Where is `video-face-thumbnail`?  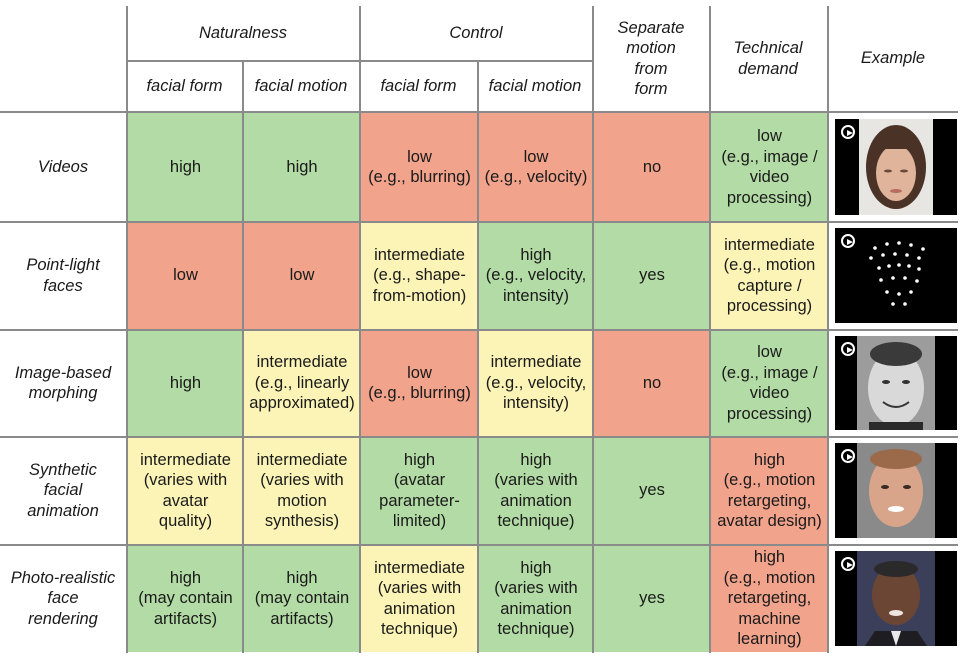
video-face-thumbnail is located at coordinates (896, 167).